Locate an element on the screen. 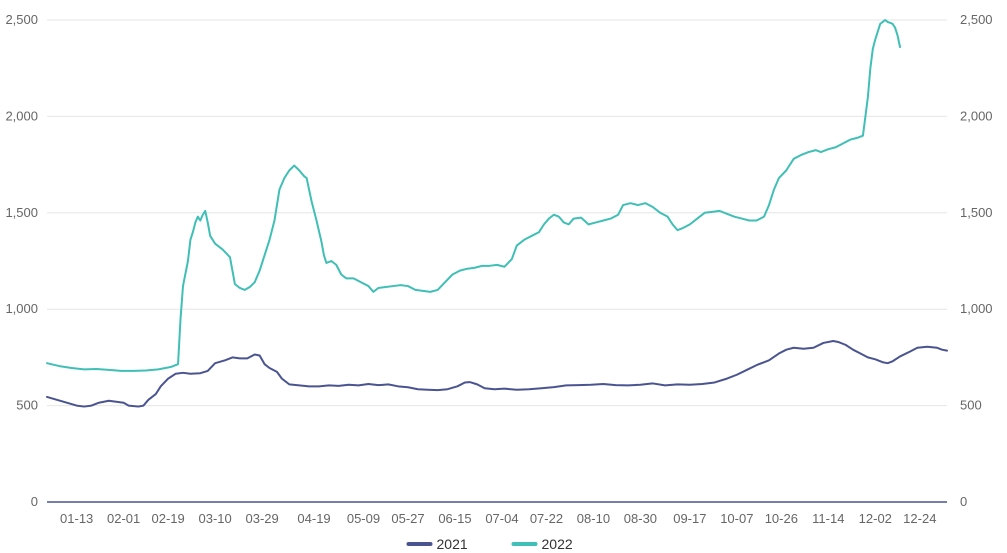 This screenshot has width=1007, height=553. legend-item-2022: 2022 is located at coordinates (542, 544).